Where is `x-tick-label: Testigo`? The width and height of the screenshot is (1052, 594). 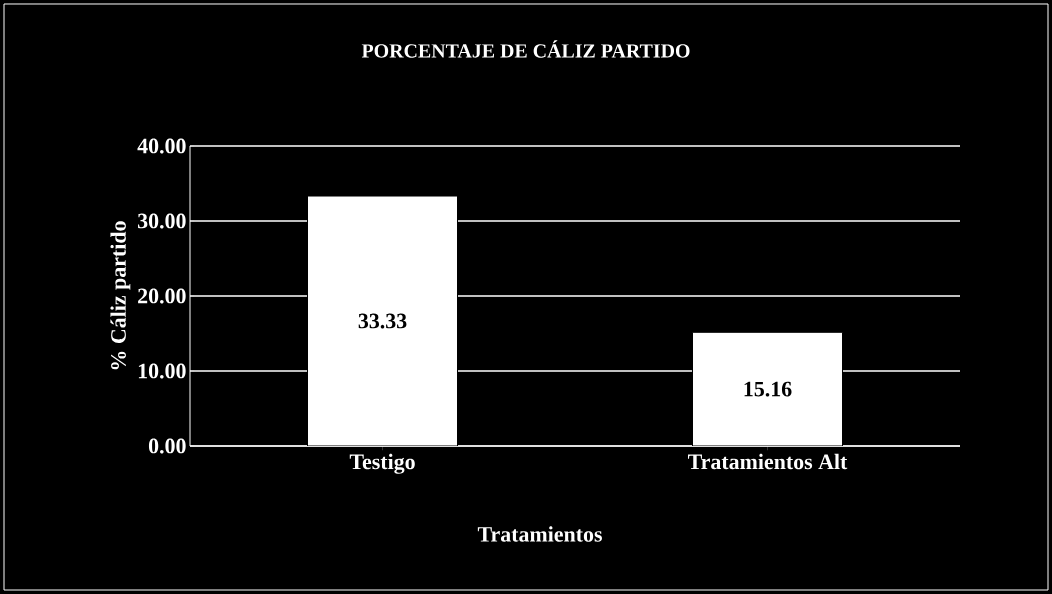
x-tick-label: Testigo is located at coordinates (382, 463).